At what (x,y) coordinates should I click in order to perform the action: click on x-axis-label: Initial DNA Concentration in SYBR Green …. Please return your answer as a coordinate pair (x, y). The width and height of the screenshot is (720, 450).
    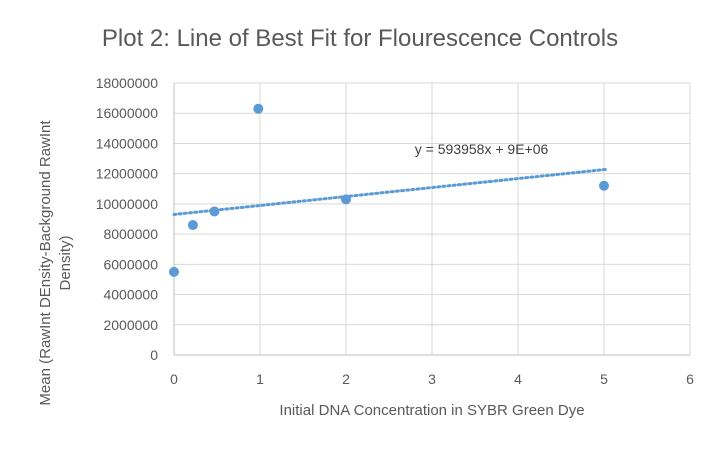
    Looking at the image, I should click on (431, 410).